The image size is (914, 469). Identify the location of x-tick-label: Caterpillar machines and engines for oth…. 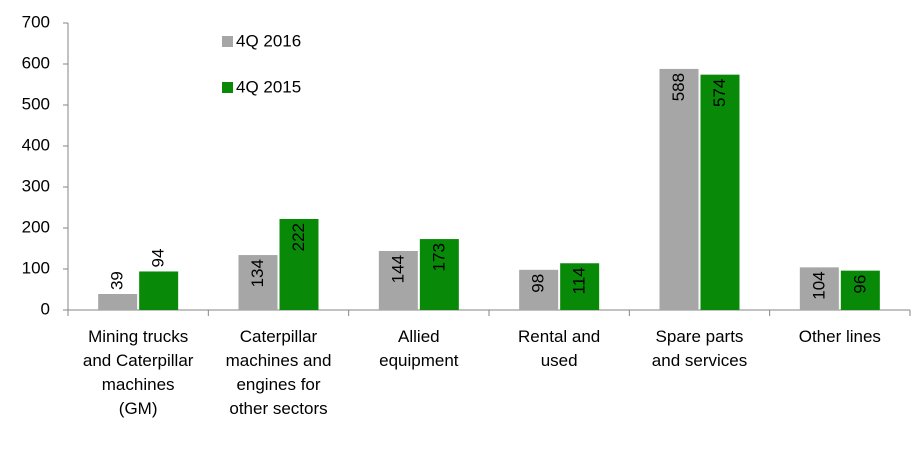
(278, 372).